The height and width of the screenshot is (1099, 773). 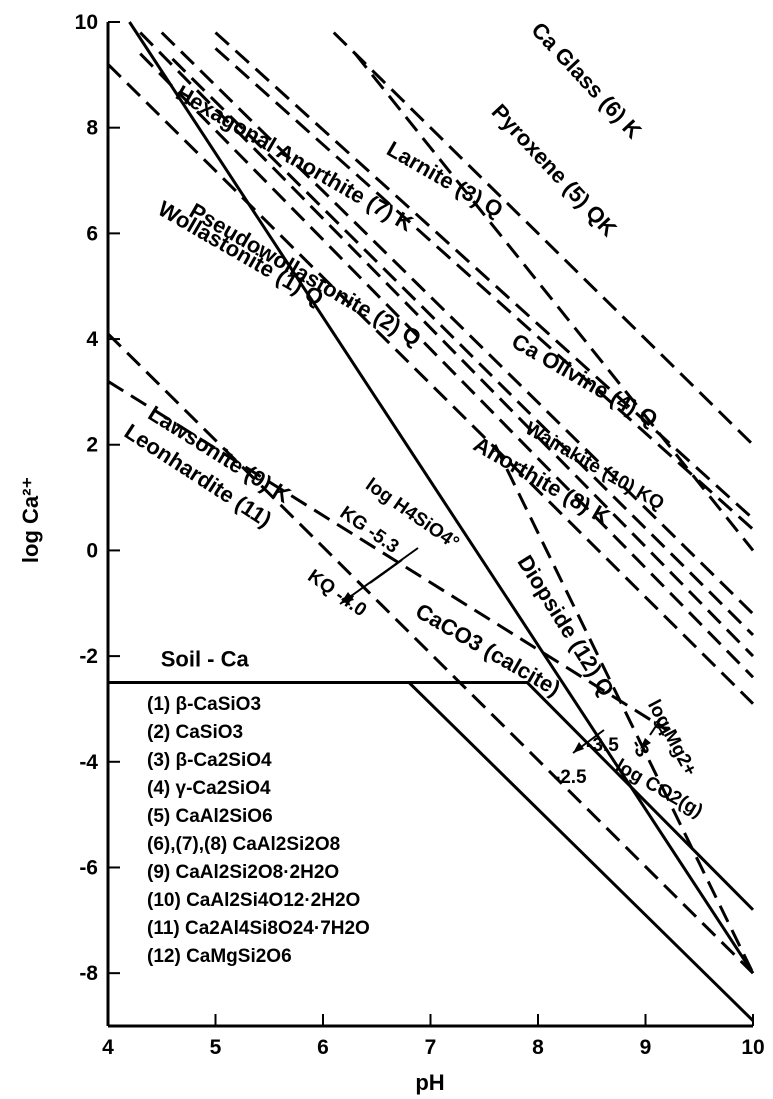 I want to click on curve-label: Ca Olivine (4) Q, so click(x=585, y=380).